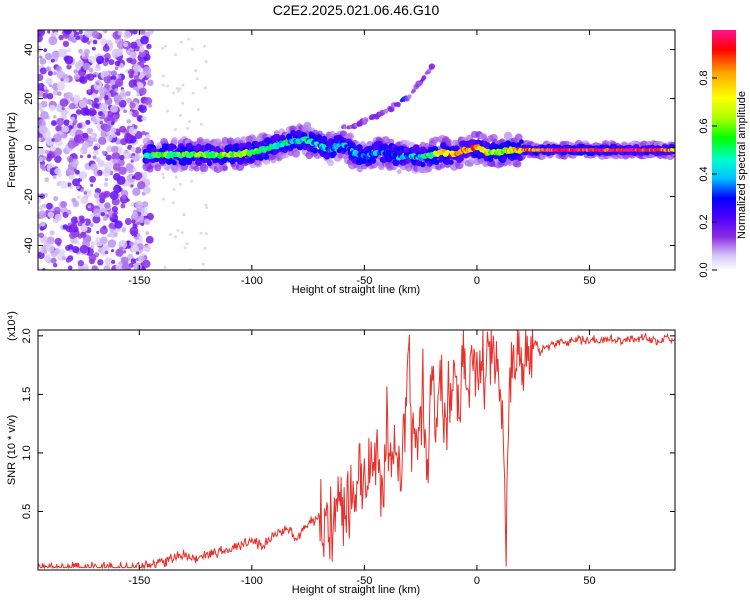 The width and height of the screenshot is (750, 600). I want to click on x-tick-label: 0, so click(477, 581).